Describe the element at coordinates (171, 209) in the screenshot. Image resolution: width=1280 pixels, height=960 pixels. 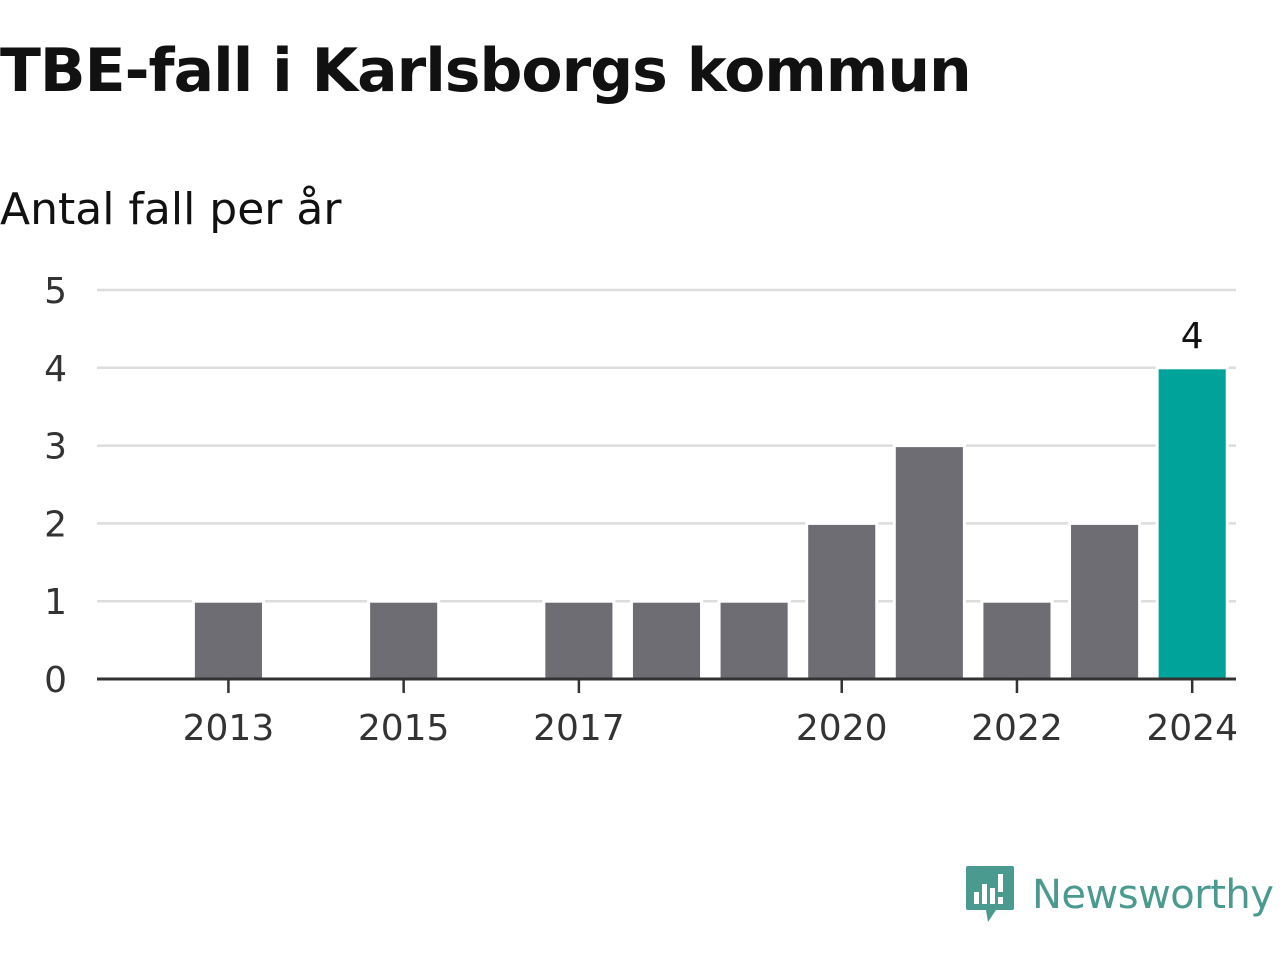
I see `chart-subtitle: Antal fall per år` at that location.